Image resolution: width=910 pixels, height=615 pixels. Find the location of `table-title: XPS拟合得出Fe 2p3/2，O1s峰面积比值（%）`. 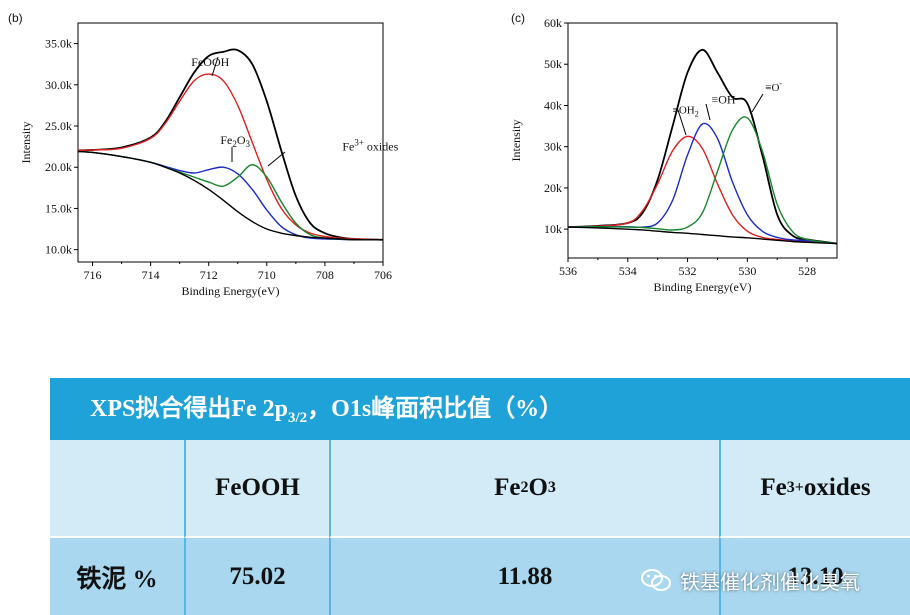

table-title: XPS拟合得出Fe 2p3/2，O1s峰面积比值（%） is located at coordinates (480, 409).